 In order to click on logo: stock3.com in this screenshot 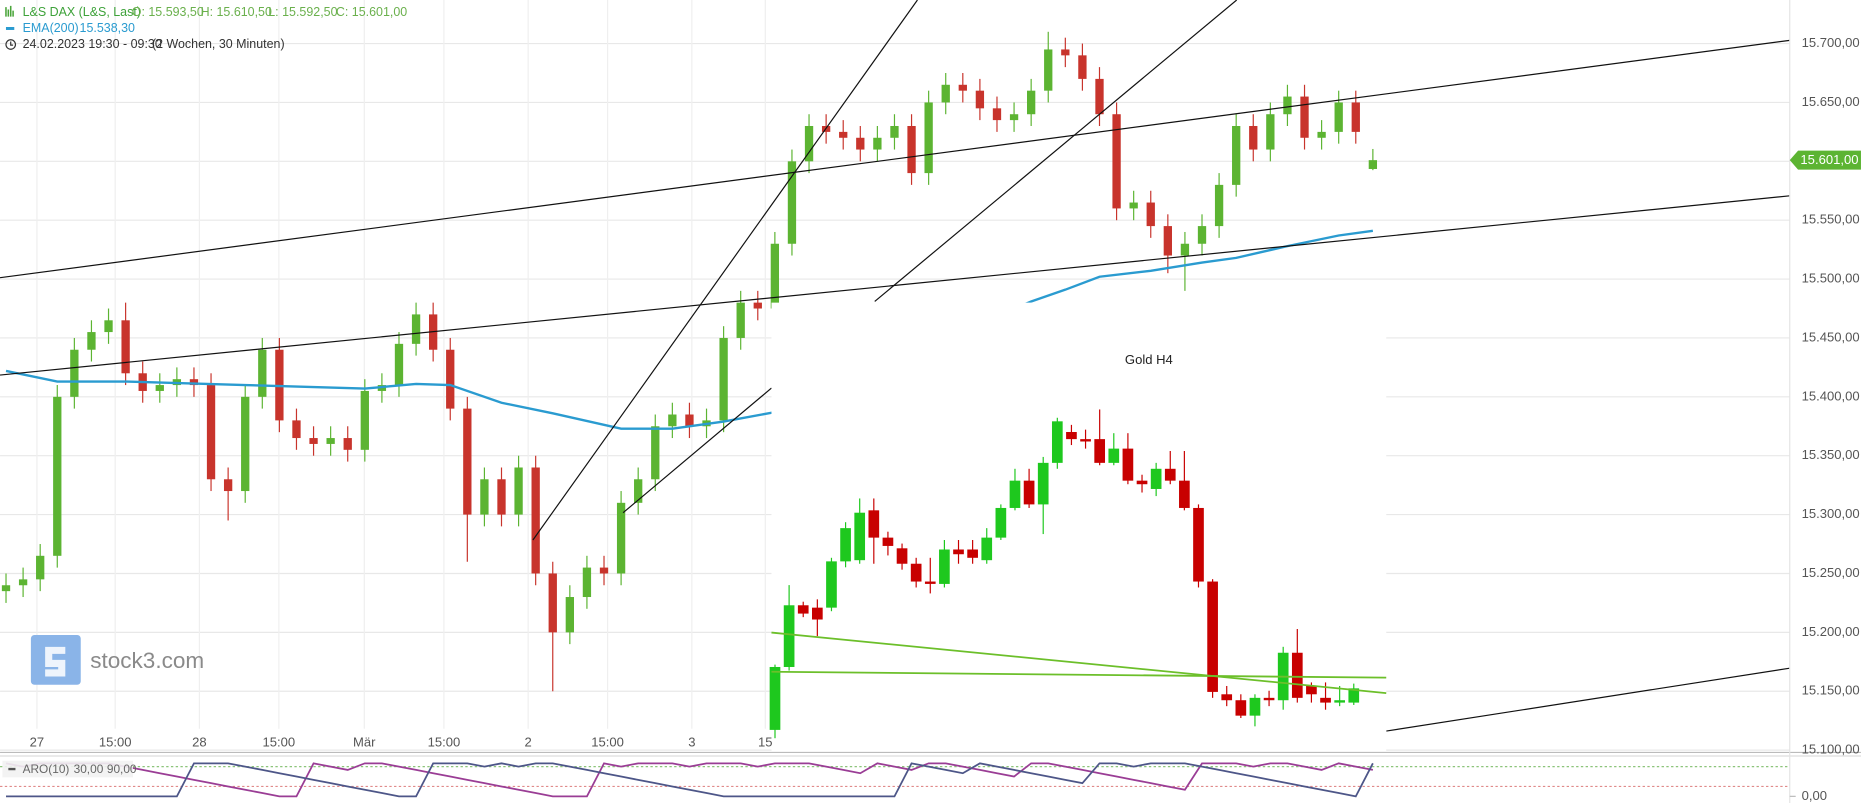, I will do `click(117, 659)`.